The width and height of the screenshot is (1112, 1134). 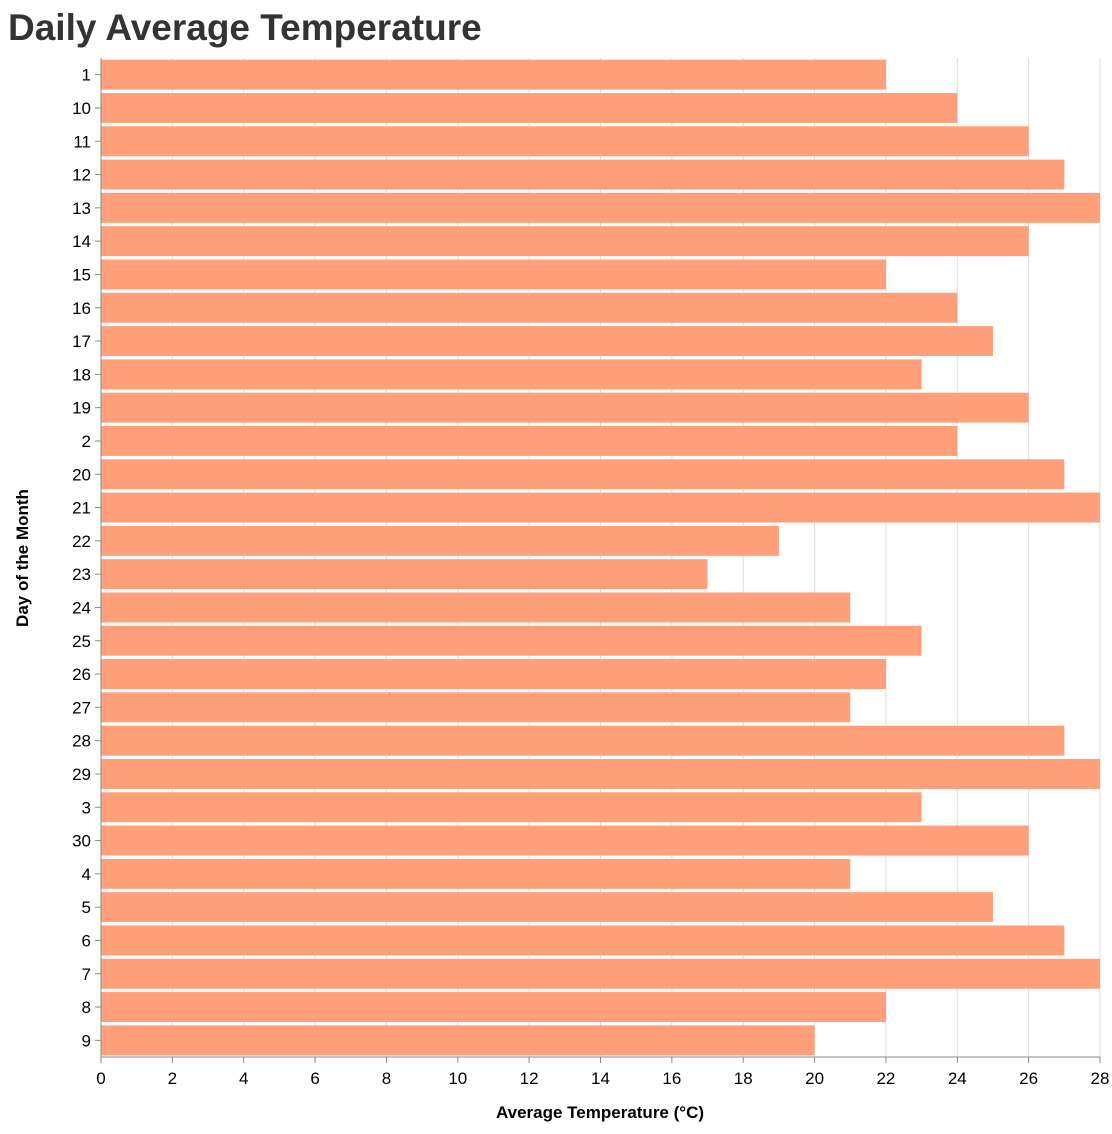 I want to click on y-tick-label: 4, so click(x=86, y=874).